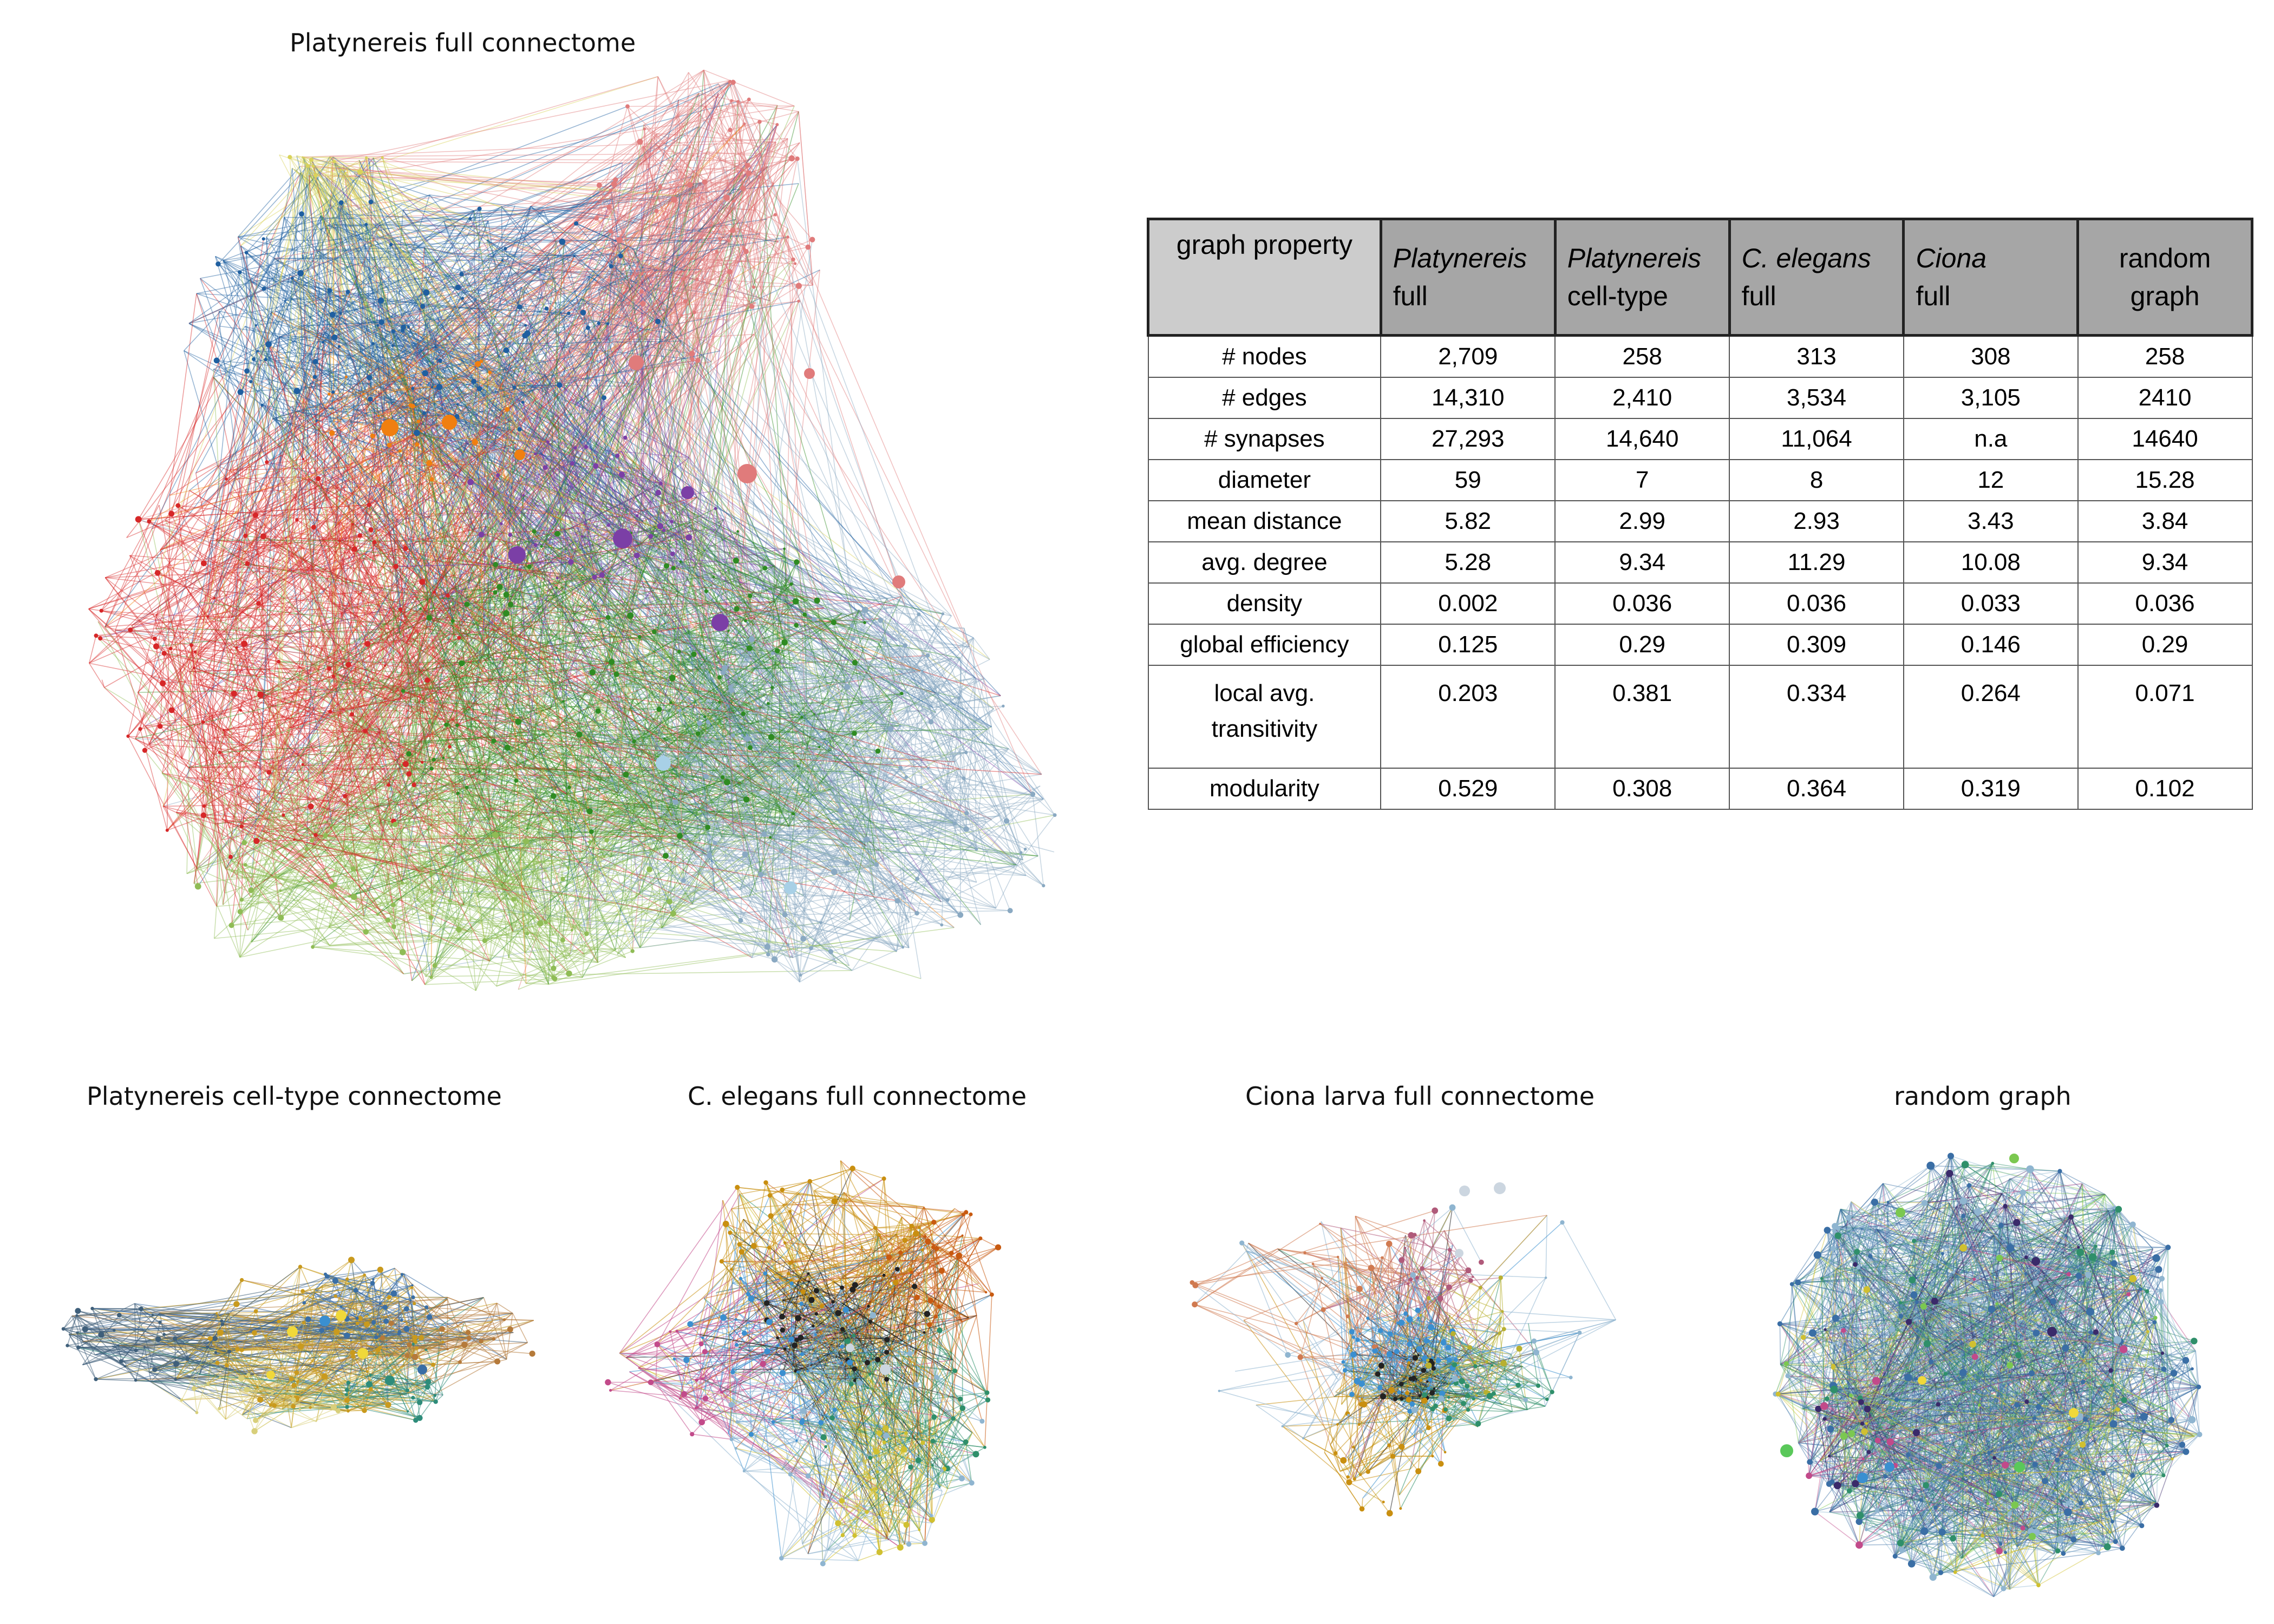  Describe the element at coordinates (1700, 480) in the screenshot. I see `table-row: diameter 59 7 8 12 15.28` at that location.